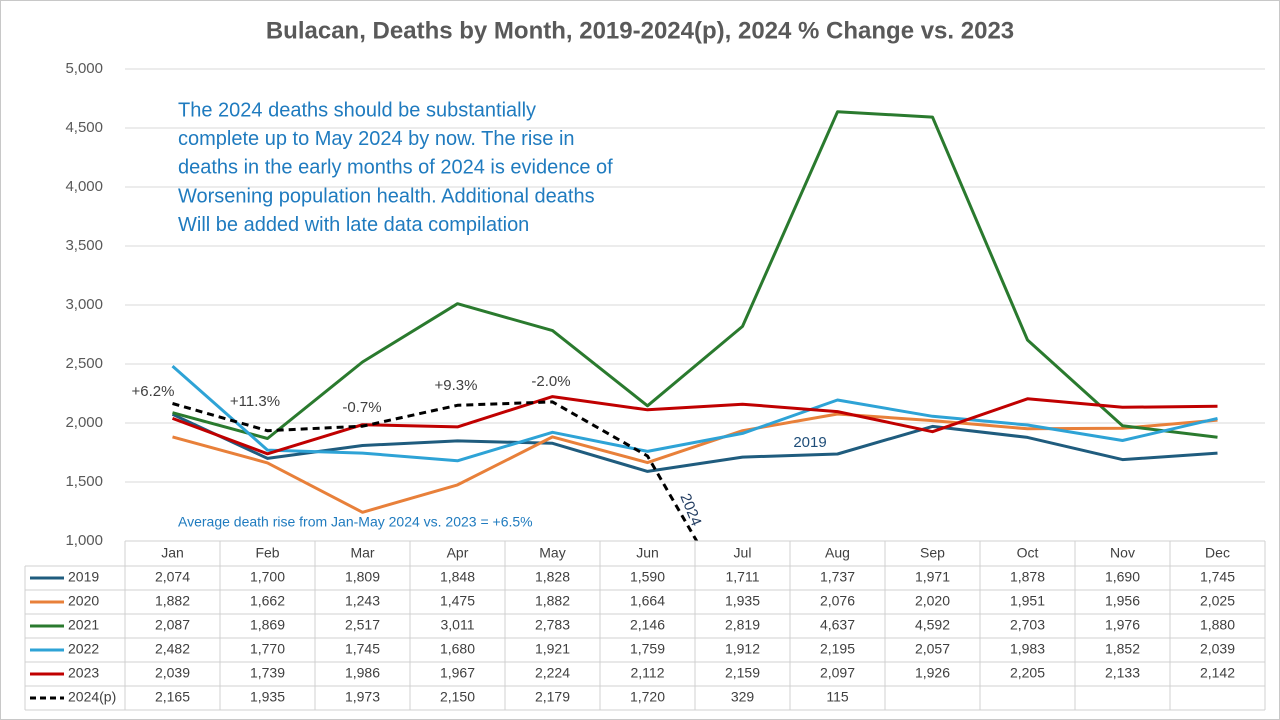 This screenshot has height=720, width=1280. What do you see at coordinates (932, 601) in the screenshot?
I see `table-cell: 2,020` at bounding box center [932, 601].